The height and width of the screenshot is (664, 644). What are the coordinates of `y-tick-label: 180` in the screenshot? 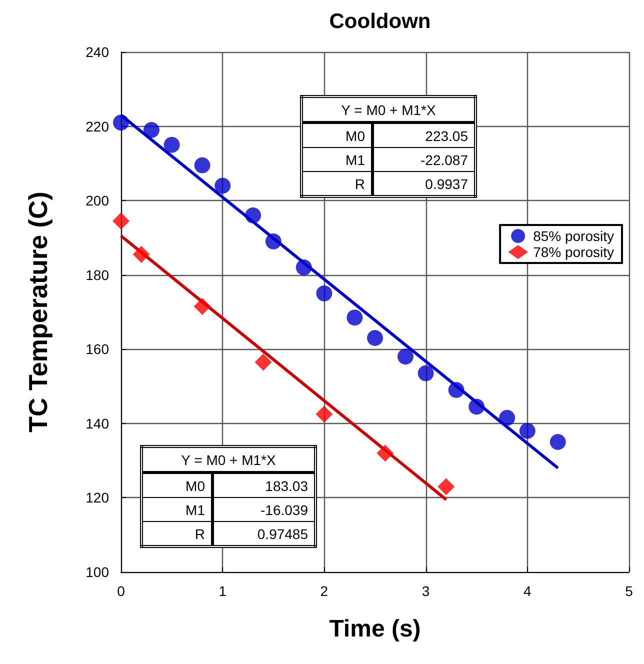 It's located at (98, 274).